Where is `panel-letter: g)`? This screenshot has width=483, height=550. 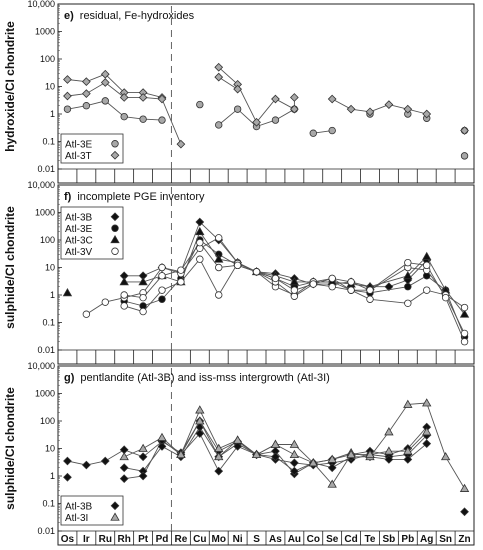
panel-letter: g) is located at coordinates (69, 378).